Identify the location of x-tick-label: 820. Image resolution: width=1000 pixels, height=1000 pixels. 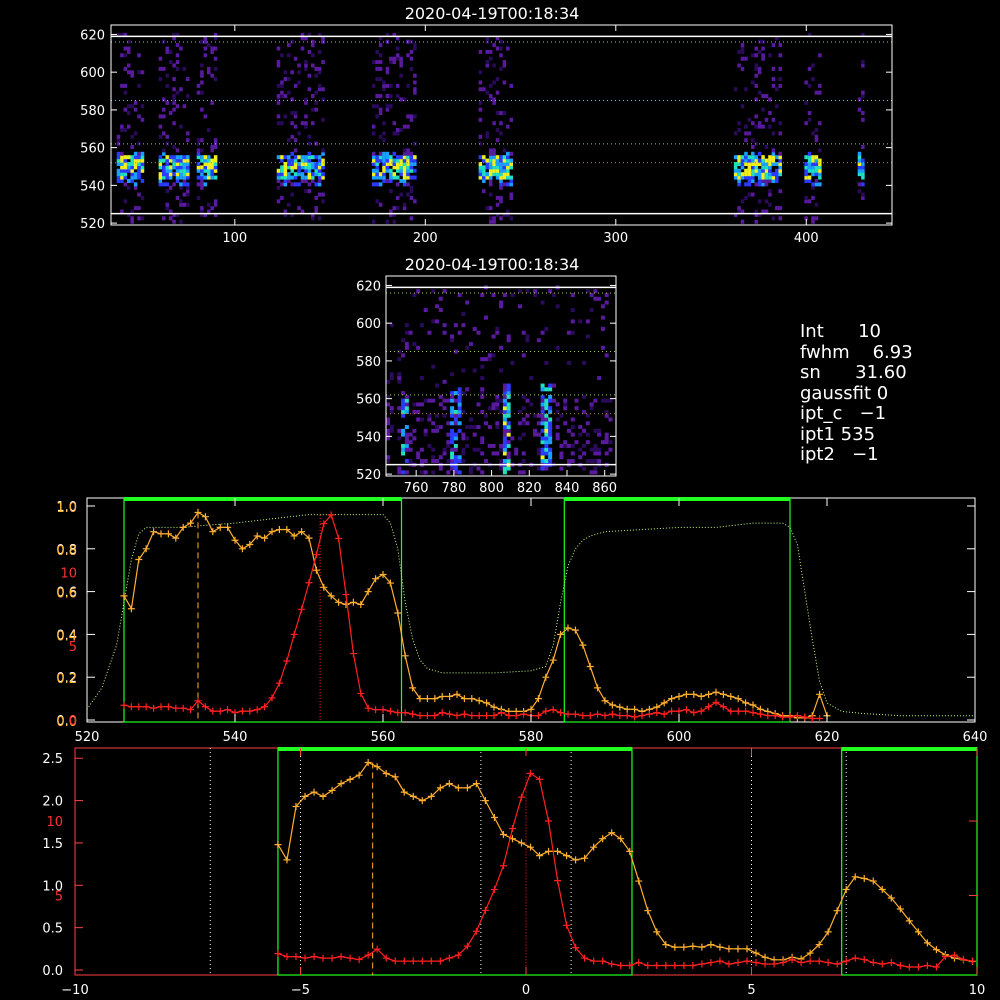
(529, 488).